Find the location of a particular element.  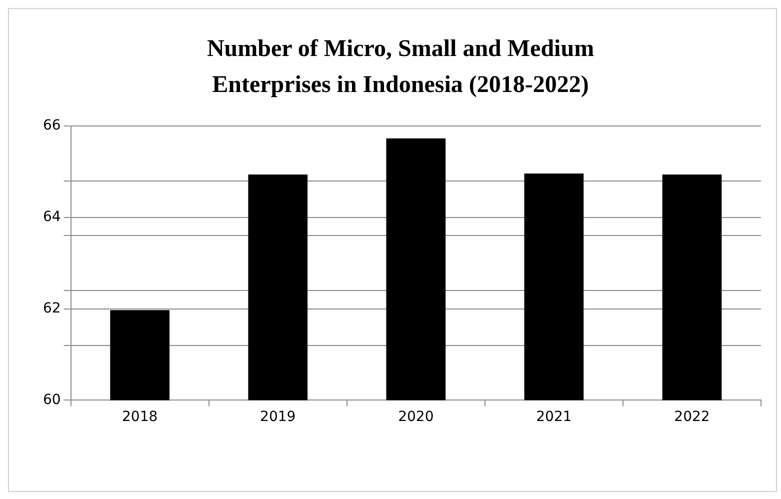

y-tick-label: 60 is located at coordinates (51, 400).